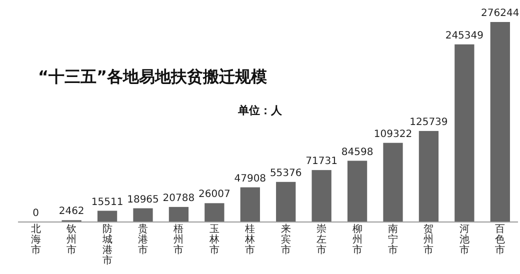  I want to click on x-tick-label: 南宁市, so click(393, 239).